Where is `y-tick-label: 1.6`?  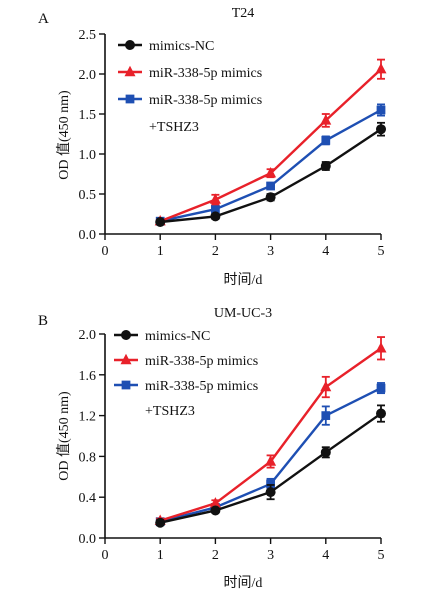
y-tick-label: 1.6 is located at coordinates (88, 376).